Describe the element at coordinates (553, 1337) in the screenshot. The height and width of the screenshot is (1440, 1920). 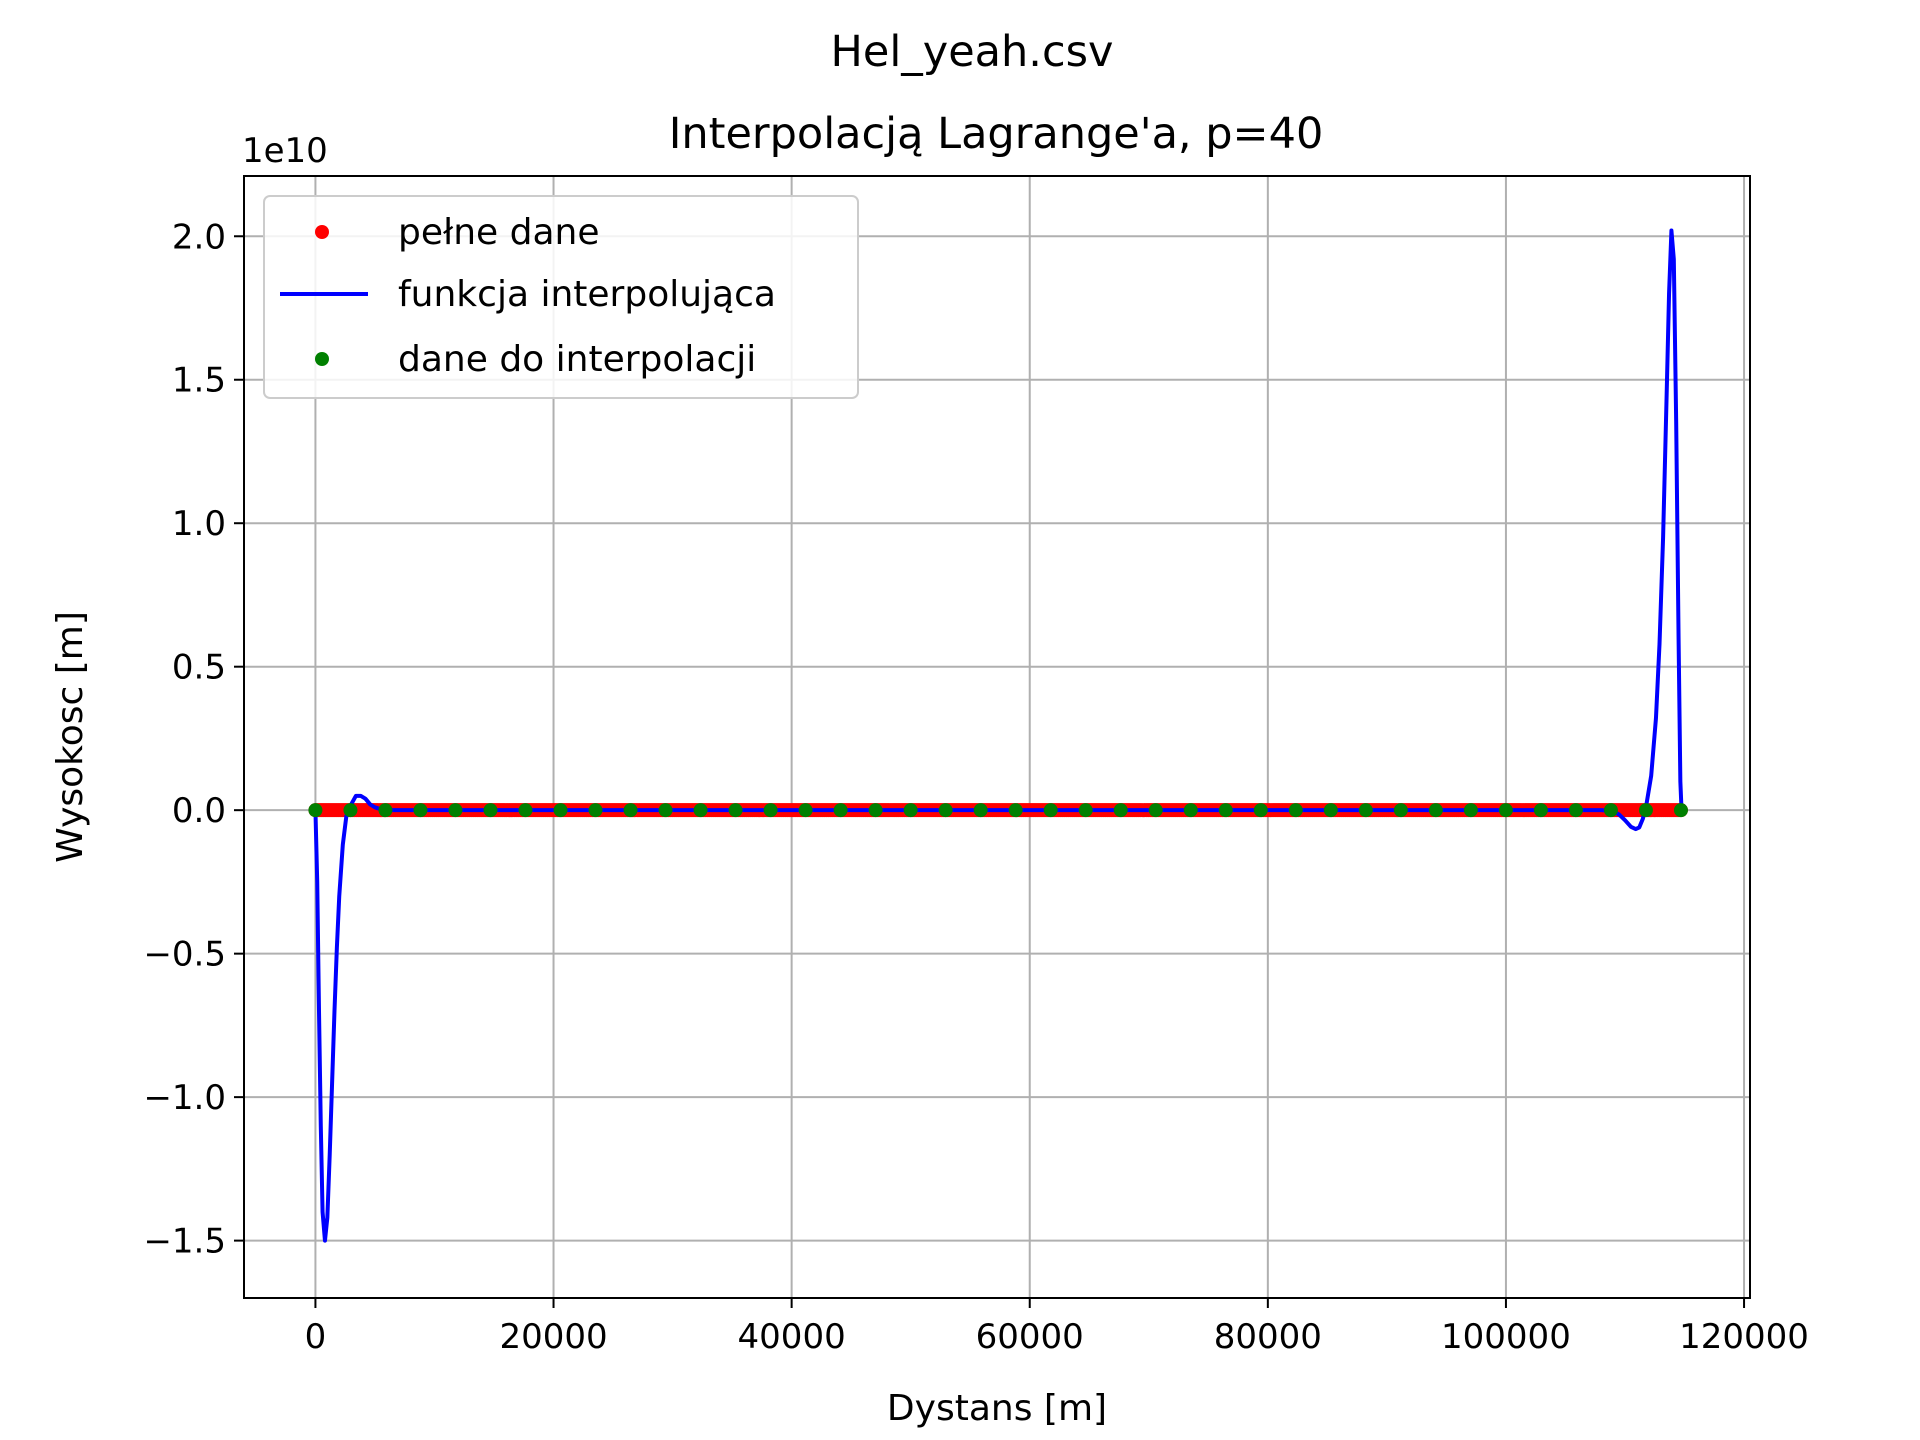
I see `x-tick-label: 20000` at that location.